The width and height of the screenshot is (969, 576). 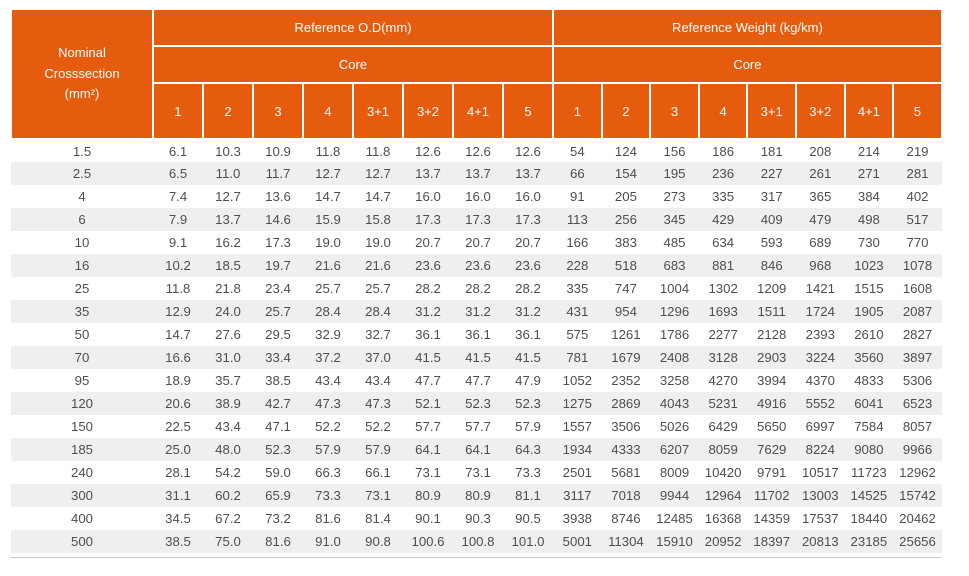 What do you see at coordinates (378, 472) in the screenshot?
I see `od-value-cell: 66.1` at bounding box center [378, 472].